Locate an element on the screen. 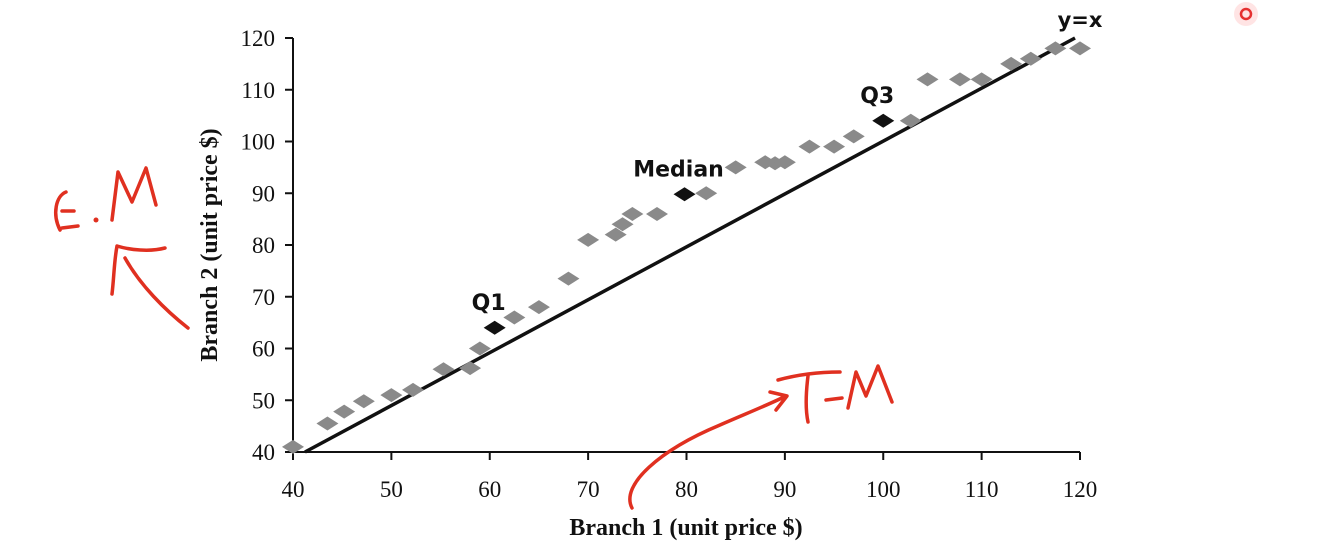 The width and height of the screenshot is (1344, 557). y-tick-label: 100 is located at coordinates (258, 142).